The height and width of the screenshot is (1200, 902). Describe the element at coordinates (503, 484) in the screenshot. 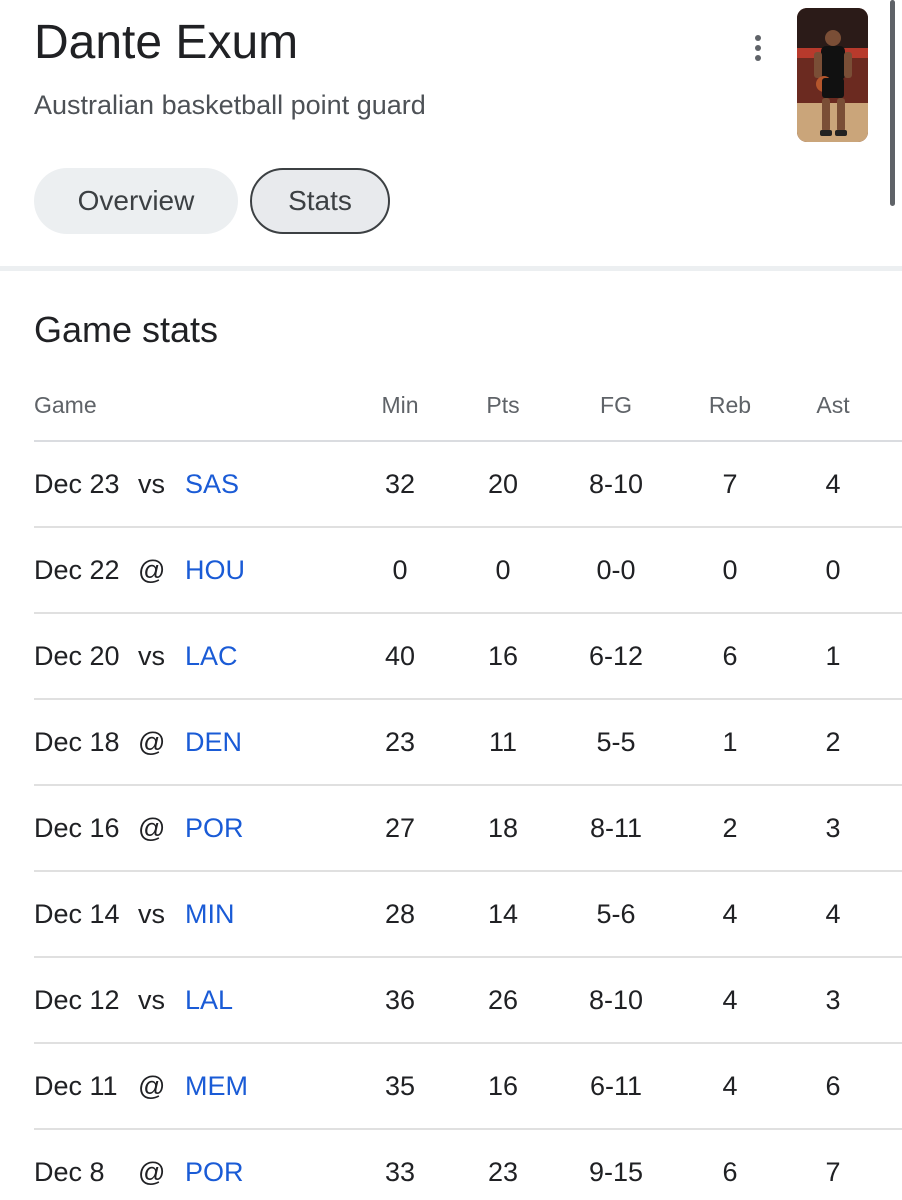

I see `points: 20` at that location.